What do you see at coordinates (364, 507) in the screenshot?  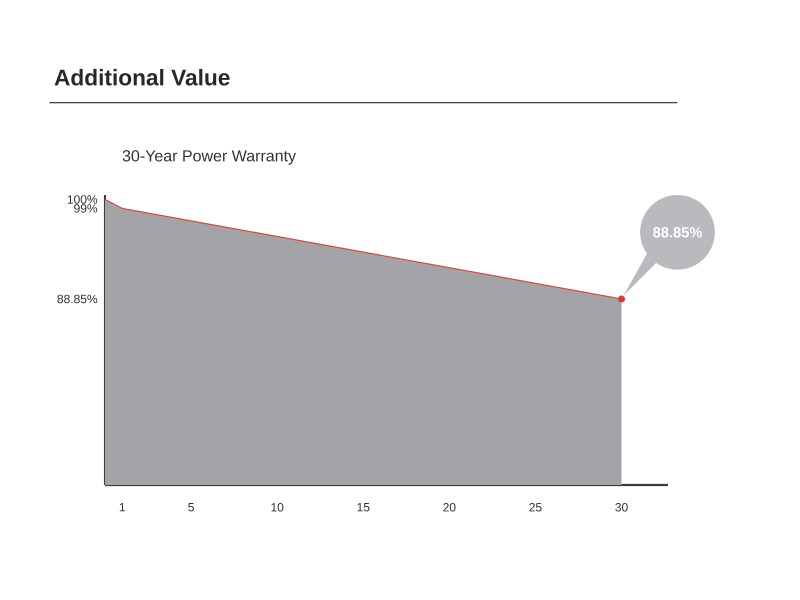 I see `x-tick-label: 15` at bounding box center [364, 507].